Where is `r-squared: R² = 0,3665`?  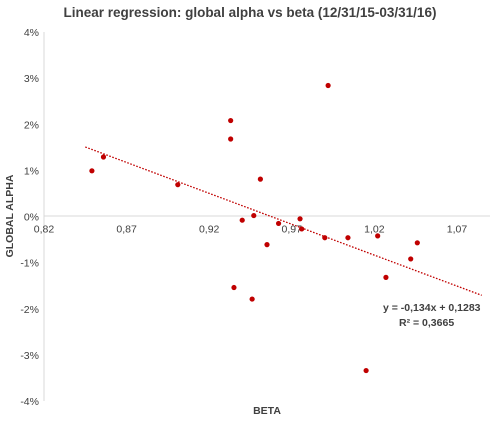 r-squared: R² = 0,3665 is located at coordinates (426, 323).